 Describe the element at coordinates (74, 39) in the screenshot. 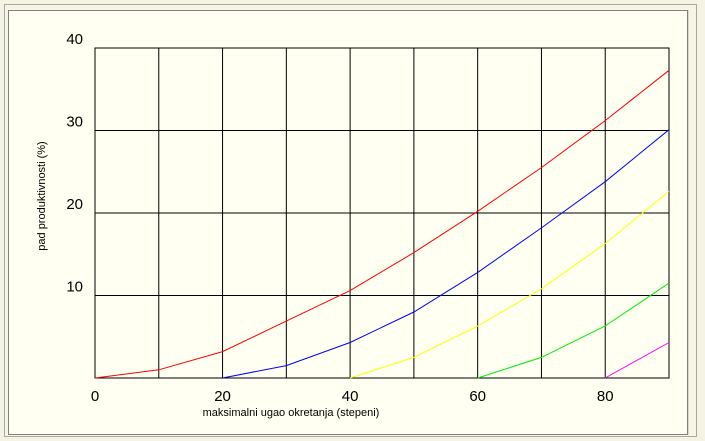

I see `y-tick-label: 40` at that location.